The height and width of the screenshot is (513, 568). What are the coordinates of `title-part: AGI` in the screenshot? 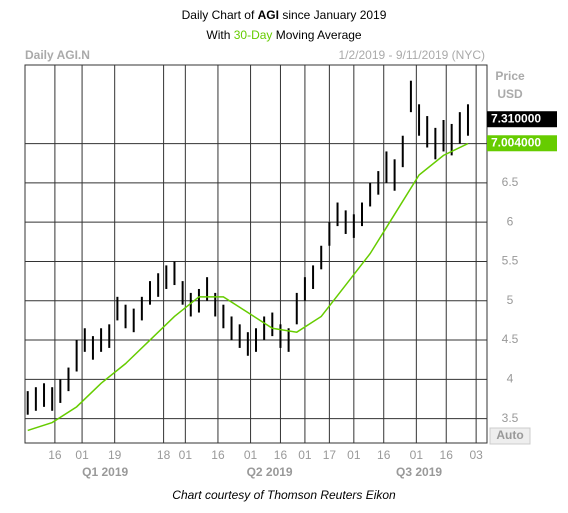 It's located at (268, 15).